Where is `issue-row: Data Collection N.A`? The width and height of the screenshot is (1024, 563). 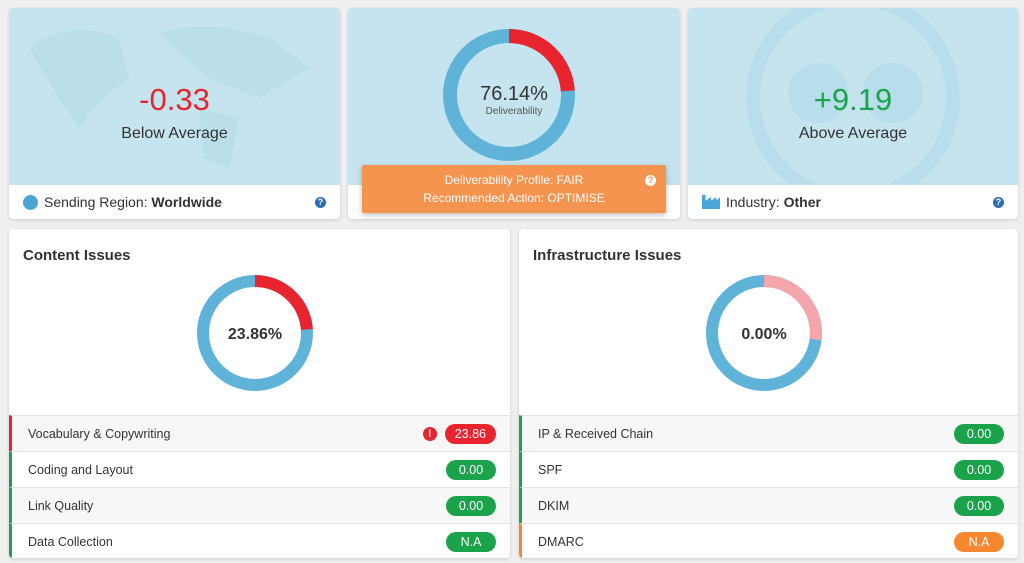
issue-row: Data Collection N.A is located at coordinates (259, 540).